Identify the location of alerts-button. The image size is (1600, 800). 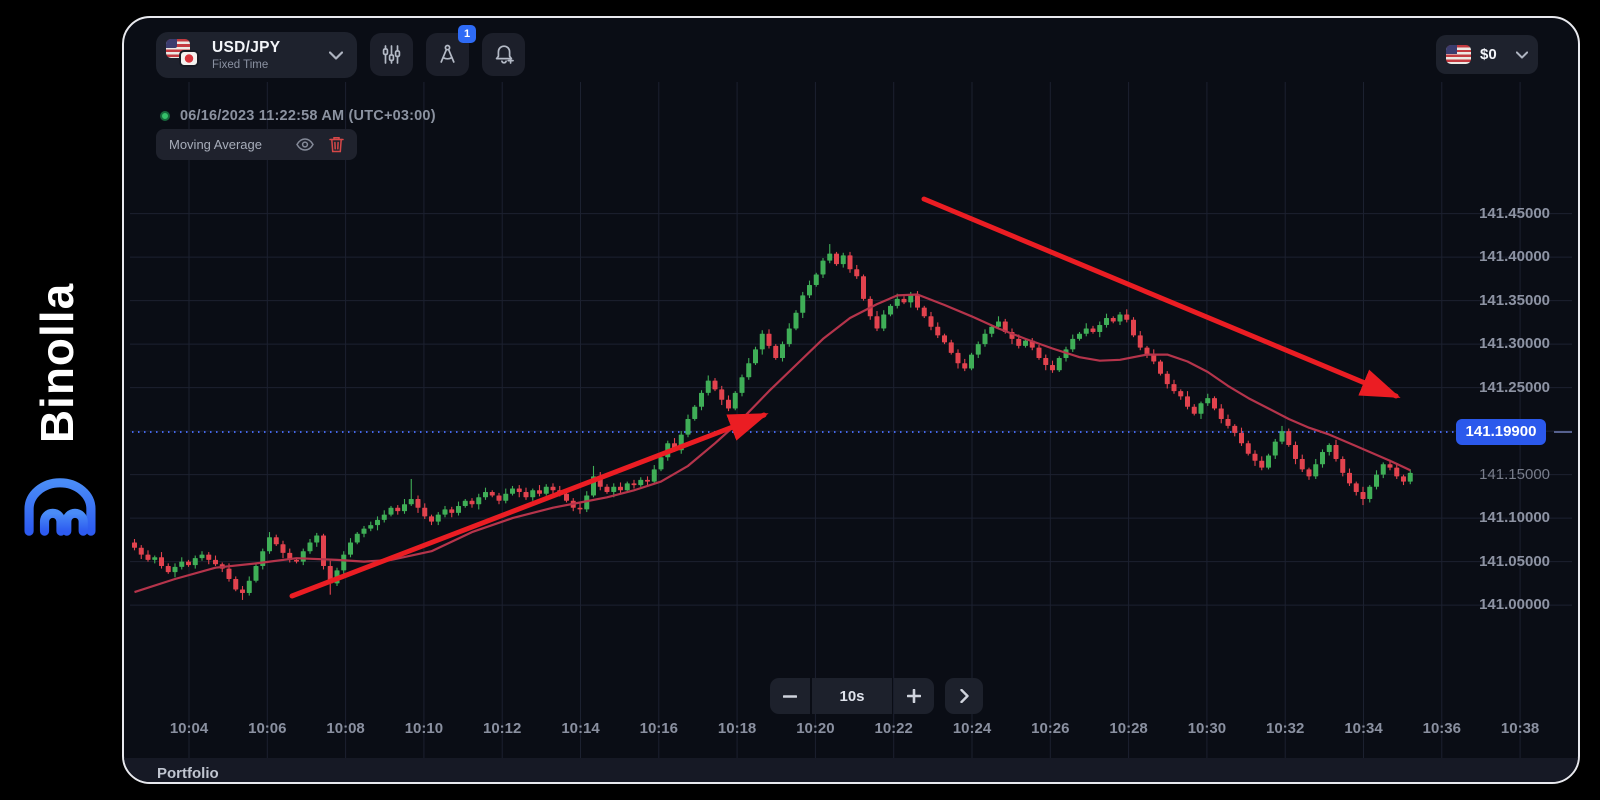
(503, 54).